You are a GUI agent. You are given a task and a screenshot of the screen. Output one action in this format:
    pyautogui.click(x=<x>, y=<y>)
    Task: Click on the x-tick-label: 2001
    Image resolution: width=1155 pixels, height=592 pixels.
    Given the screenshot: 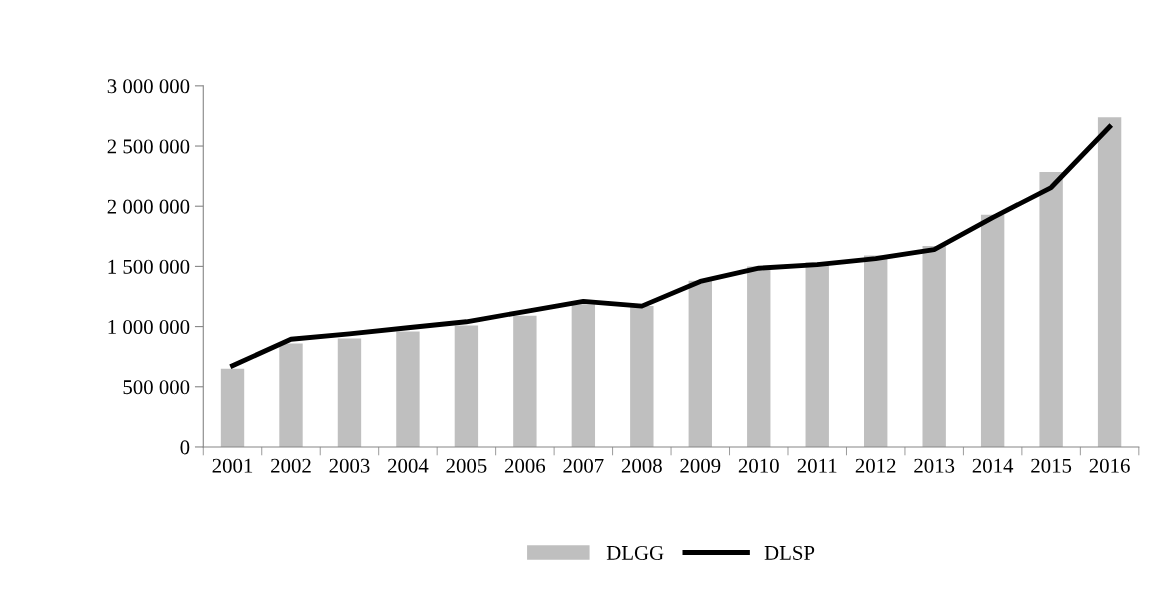 What is the action you would take?
    pyautogui.click(x=232, y=465)
    